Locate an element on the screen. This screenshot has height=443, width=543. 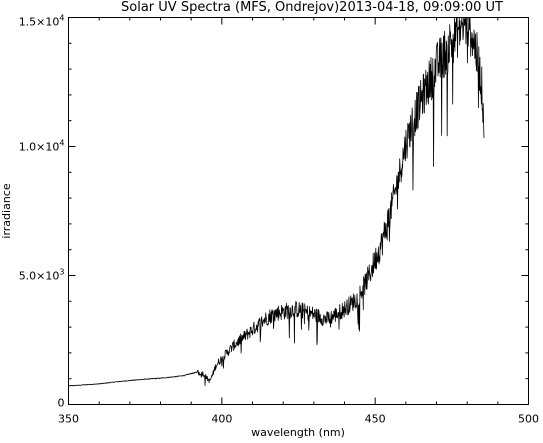
x-tick-label: 450 is located at coordinates (375, 419).